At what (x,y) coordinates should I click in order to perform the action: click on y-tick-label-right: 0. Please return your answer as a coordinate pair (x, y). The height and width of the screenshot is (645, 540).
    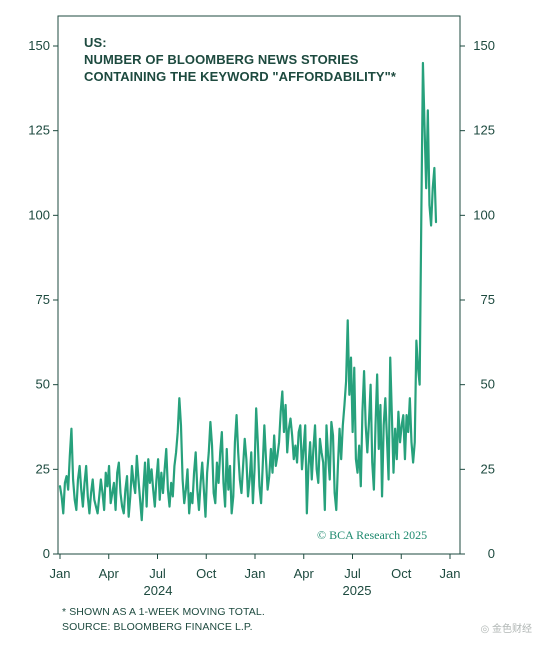
    Looking at the image, I should click on (491, 553).